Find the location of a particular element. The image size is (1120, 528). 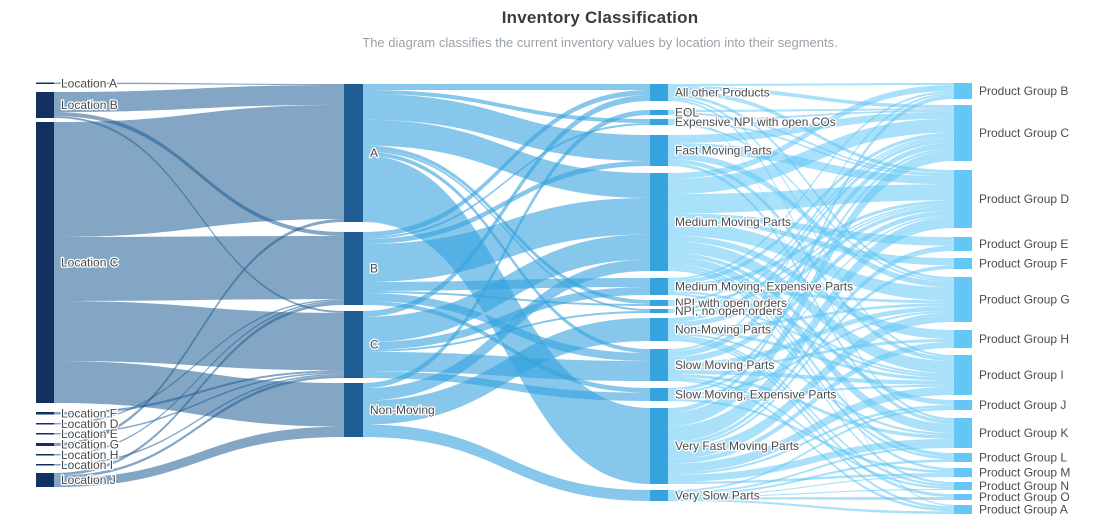

link-non-moving-to-eol is located at coordinates (506, 249).